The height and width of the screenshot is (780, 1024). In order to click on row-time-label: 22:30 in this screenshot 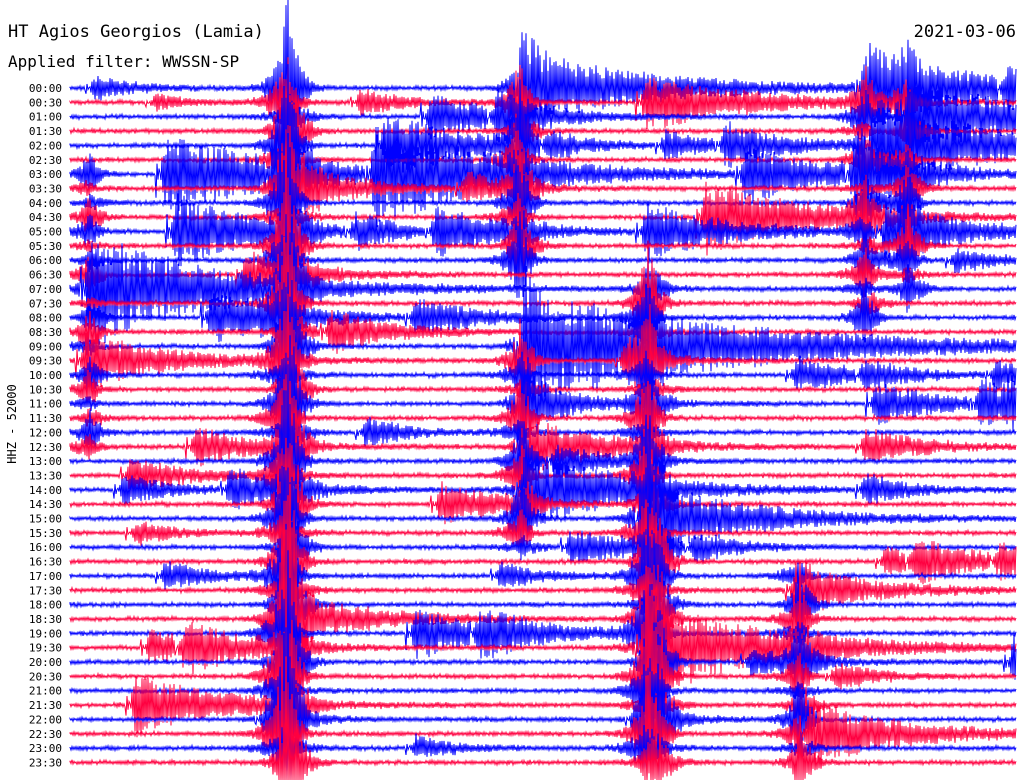, I will do `click(45, 734)`.